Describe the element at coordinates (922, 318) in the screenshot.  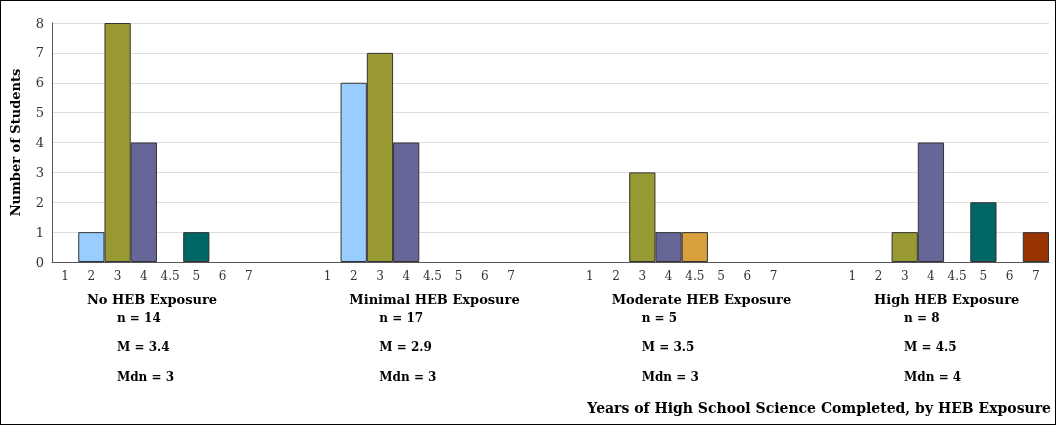
I see `text: n = 8` at that location.